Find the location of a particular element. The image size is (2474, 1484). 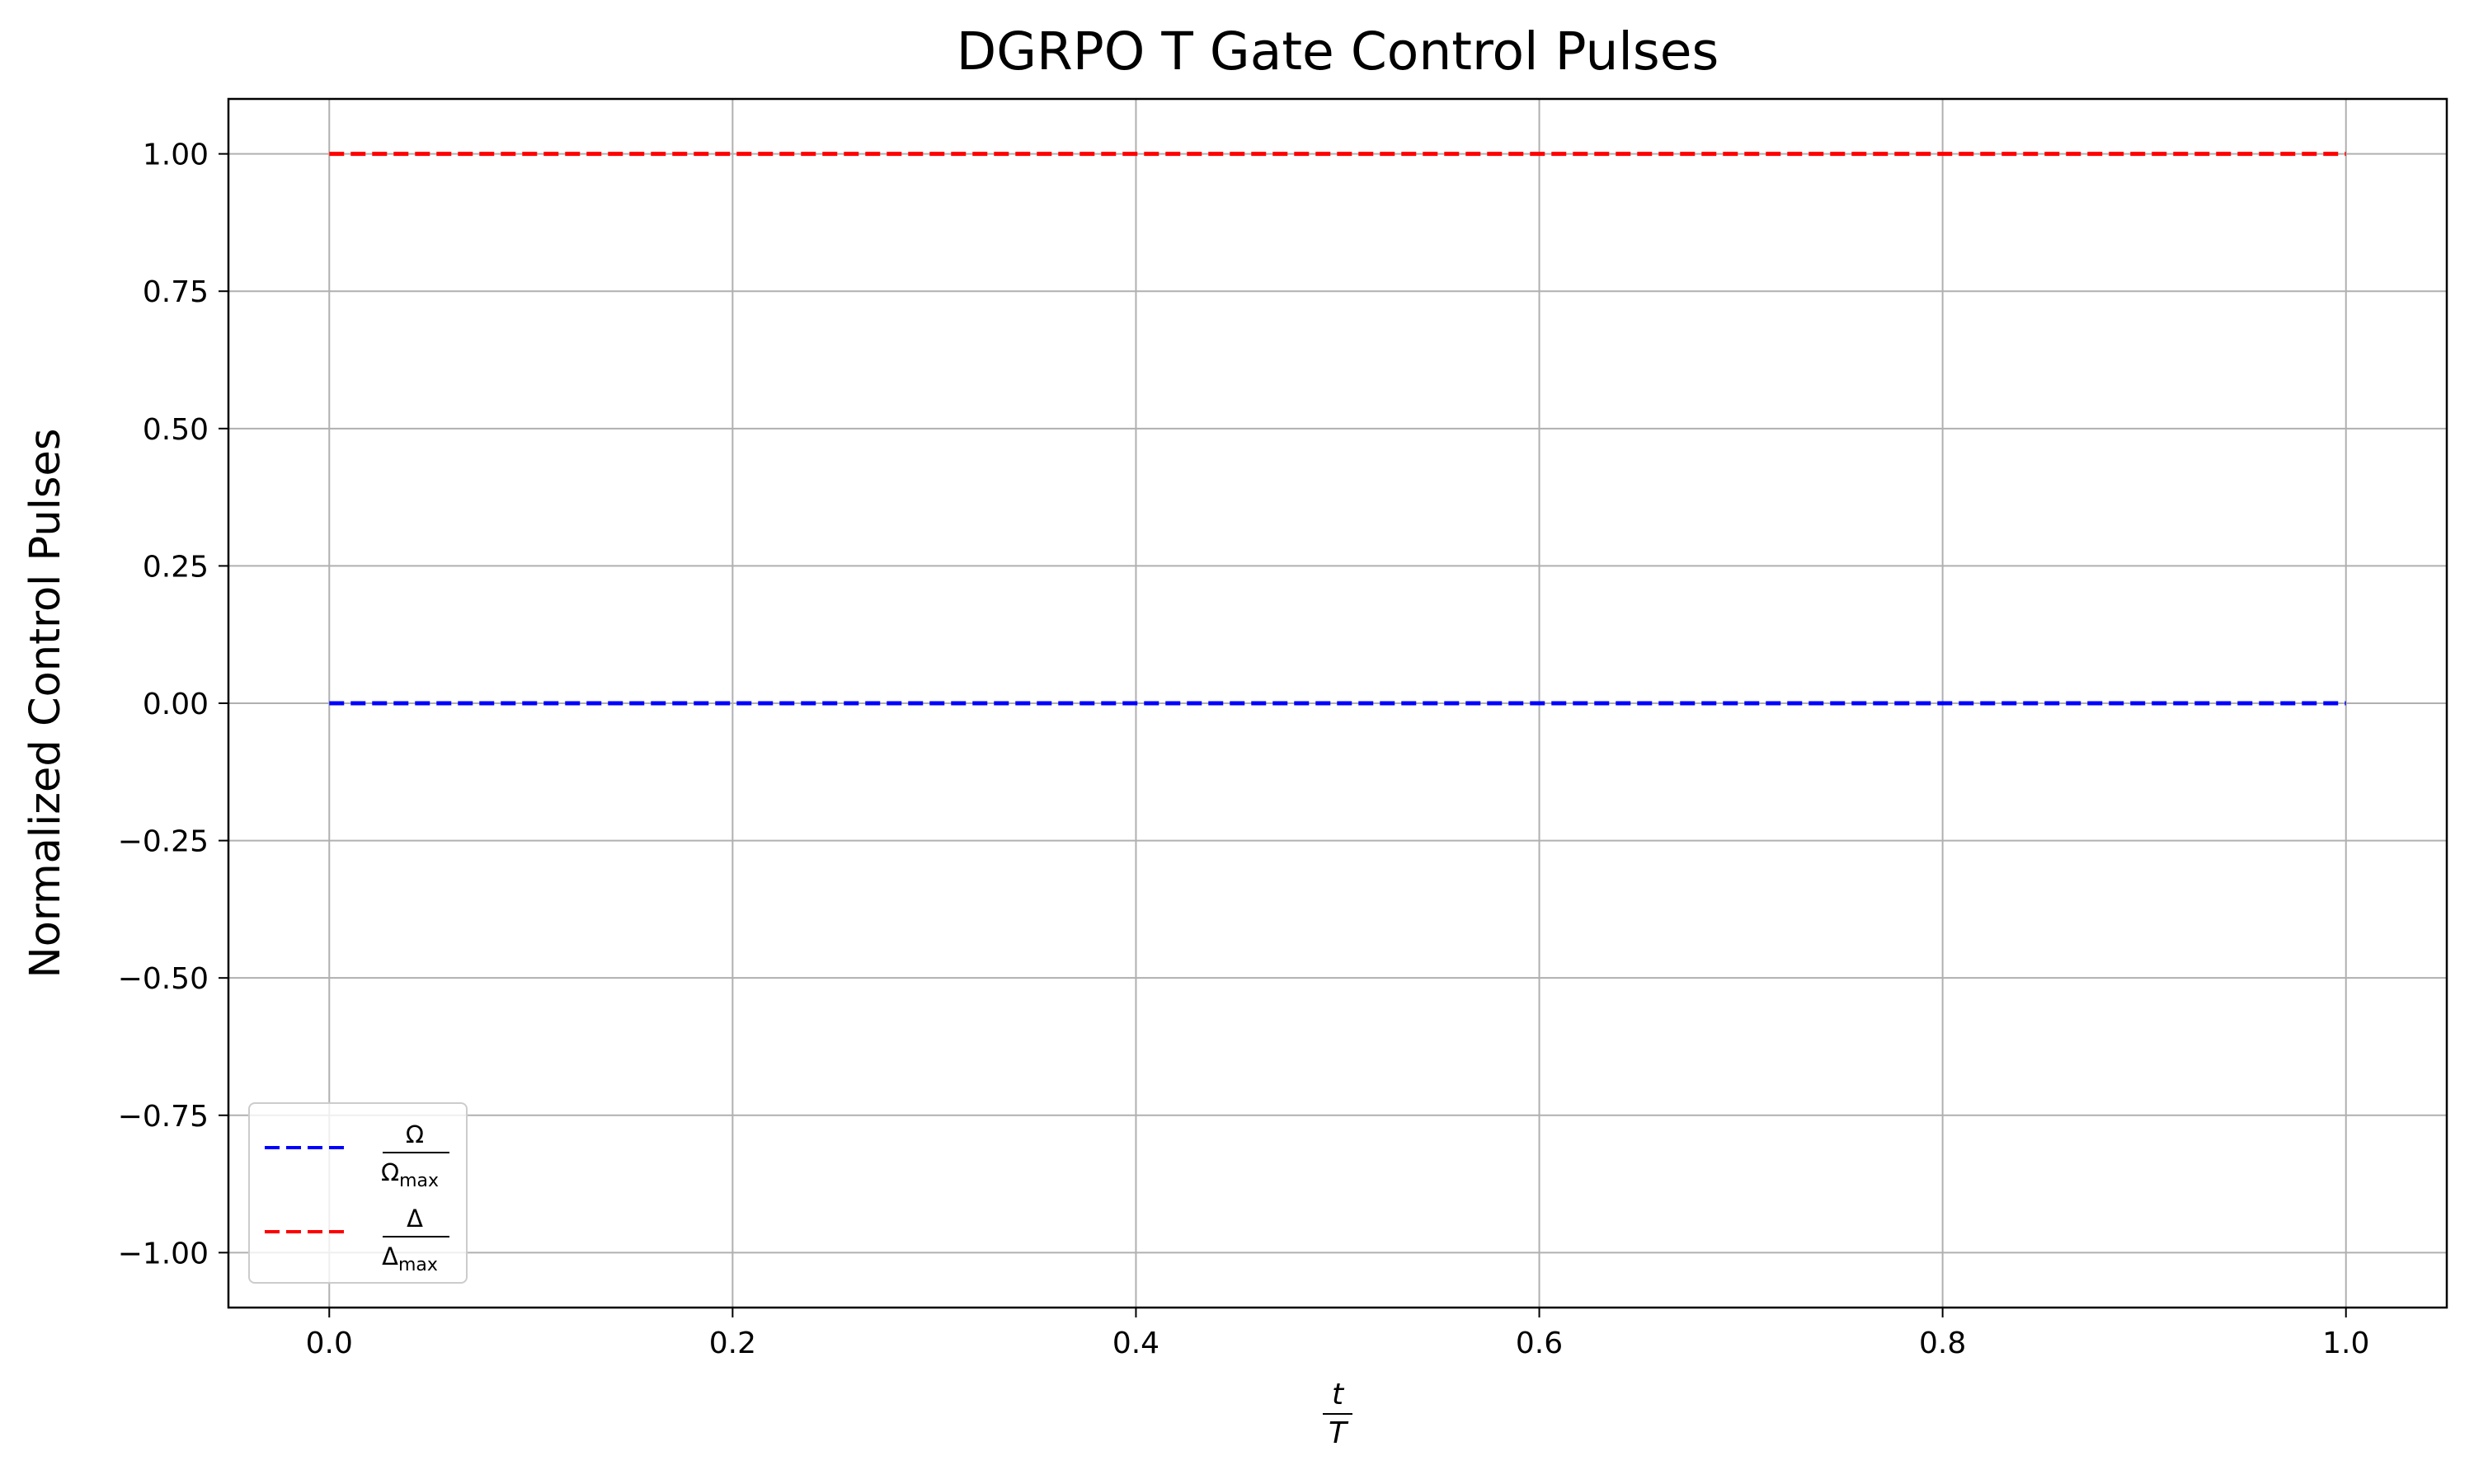

x-tick-label: 0.8 is located at coordinates (1942, 1343).